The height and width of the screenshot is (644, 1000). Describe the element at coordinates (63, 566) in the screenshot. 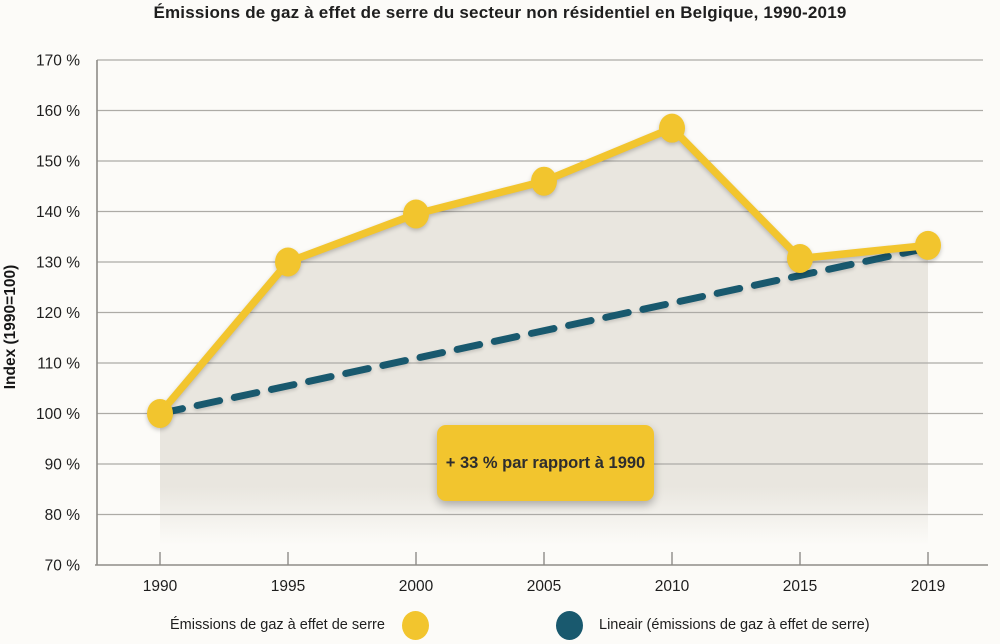

I see `y-tick-label: 70 %` at that location.